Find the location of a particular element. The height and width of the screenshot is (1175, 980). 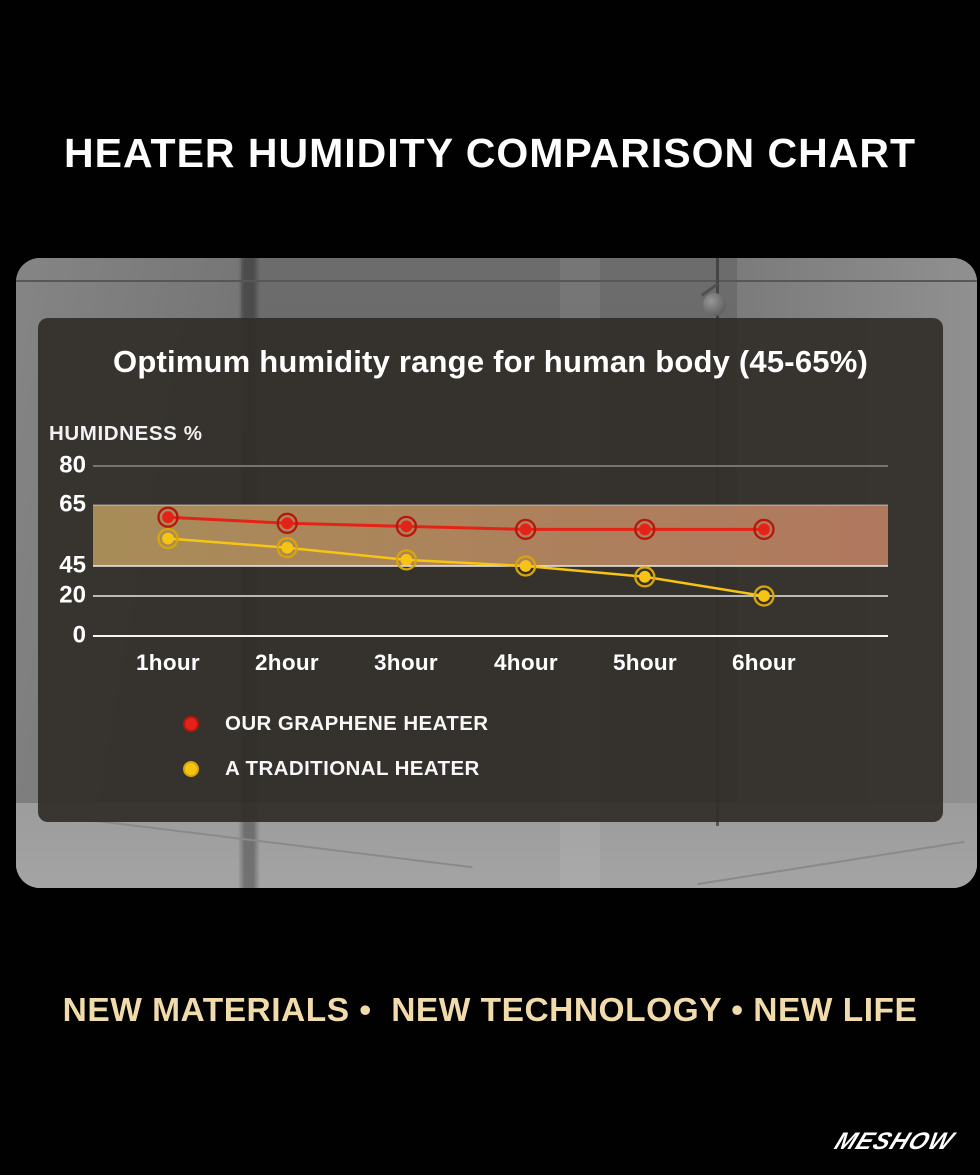

y-tick-20: 20 is located at coordinates (72, 595).